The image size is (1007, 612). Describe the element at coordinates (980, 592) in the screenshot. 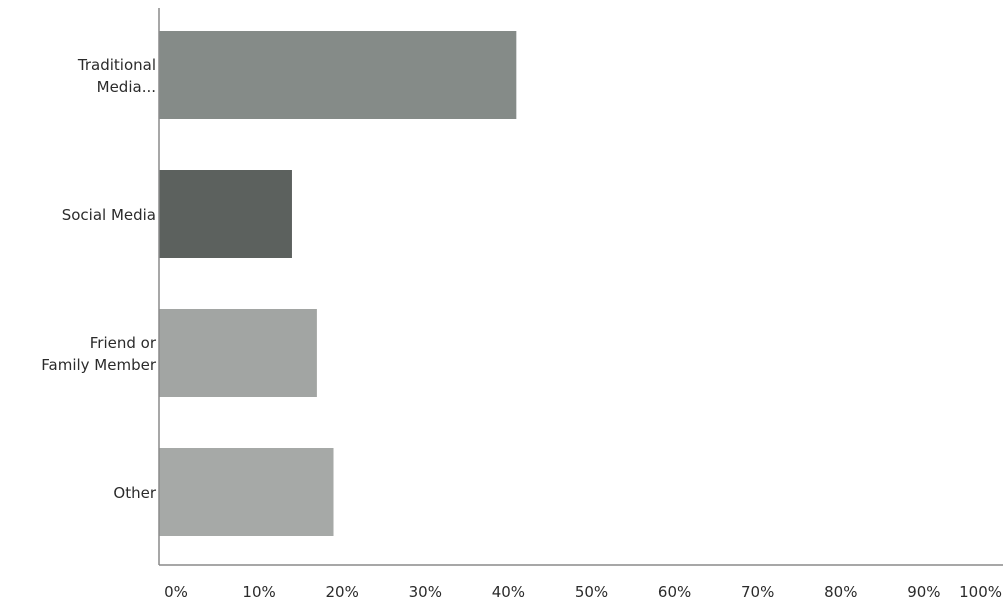

I see `x-tick-label: 100%` at that location.